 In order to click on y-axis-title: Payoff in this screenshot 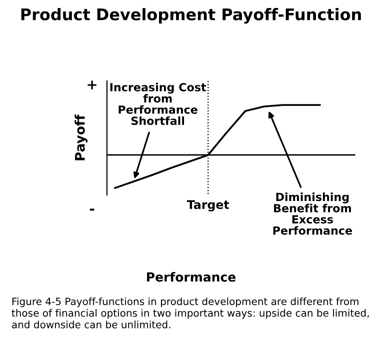, I will do `click(81, 137)`.